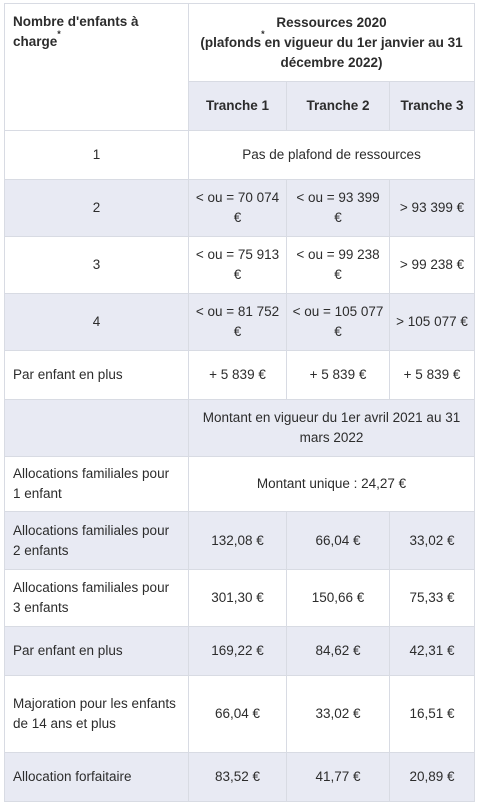 This screenshot has width=480, height=806. What do you see at coordinates (96, 484) in the screenshot?
I see `row-label: Allocations familiales pour 1 enfant` at bounding box center [96, 484].